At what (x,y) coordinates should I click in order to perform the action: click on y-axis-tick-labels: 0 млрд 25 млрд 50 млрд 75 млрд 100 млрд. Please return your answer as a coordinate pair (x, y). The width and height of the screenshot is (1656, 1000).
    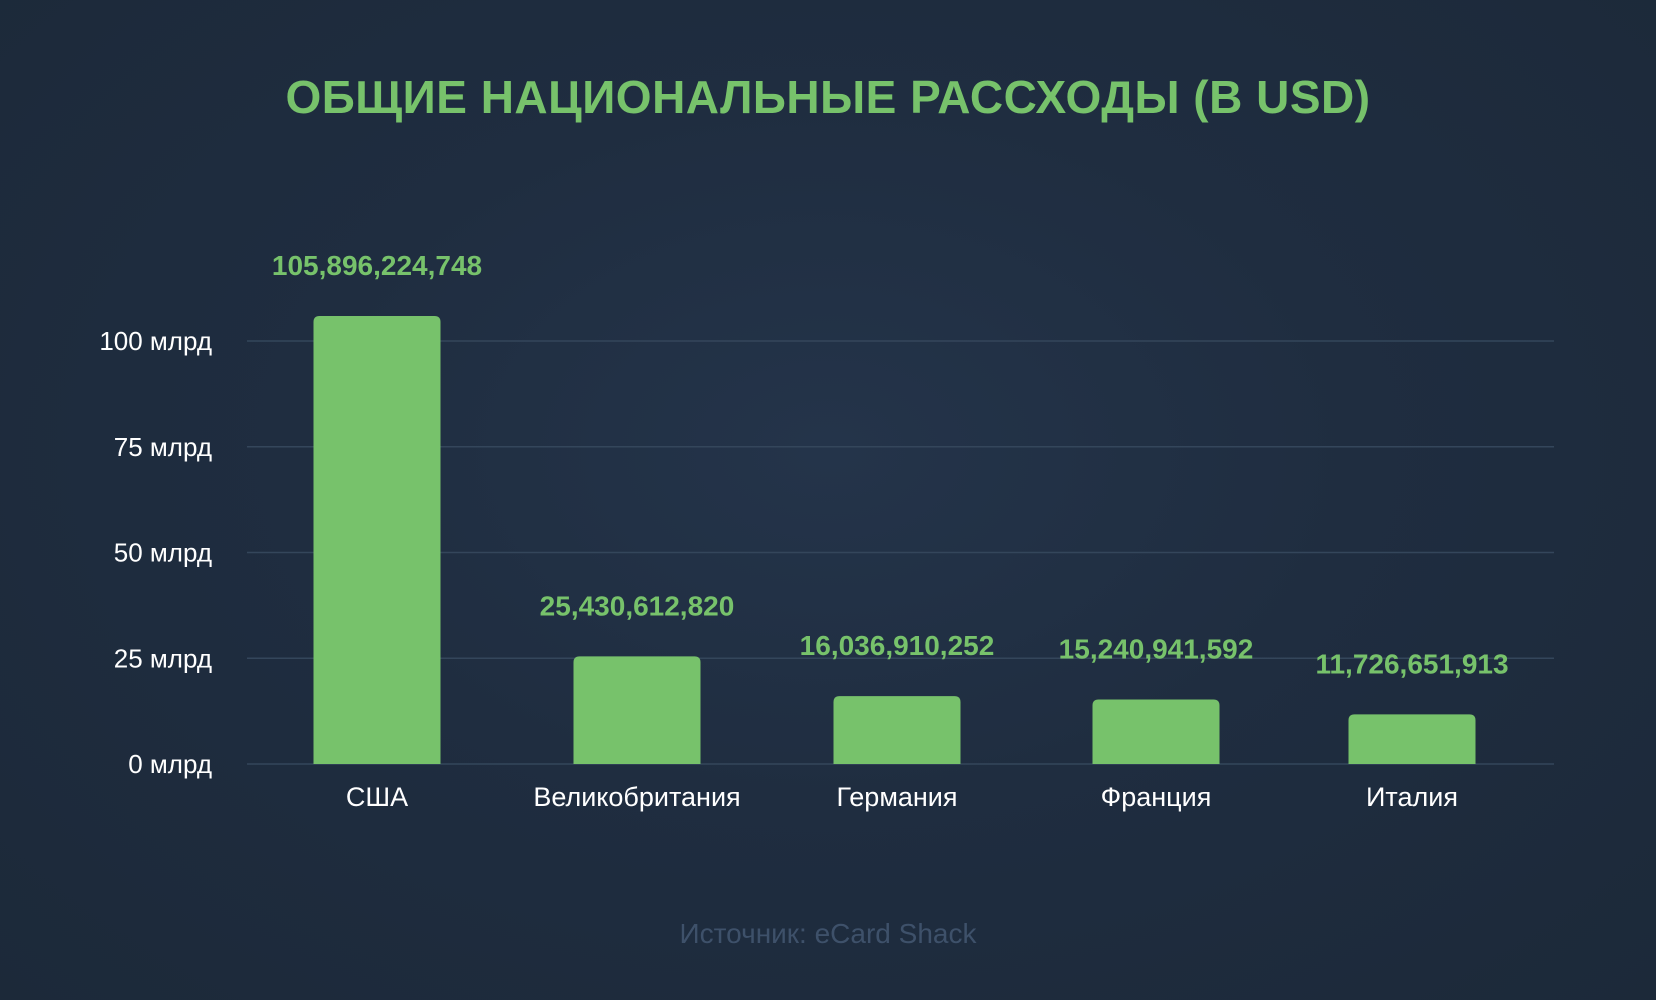
    Looking at the image, I should click on (155, 552).